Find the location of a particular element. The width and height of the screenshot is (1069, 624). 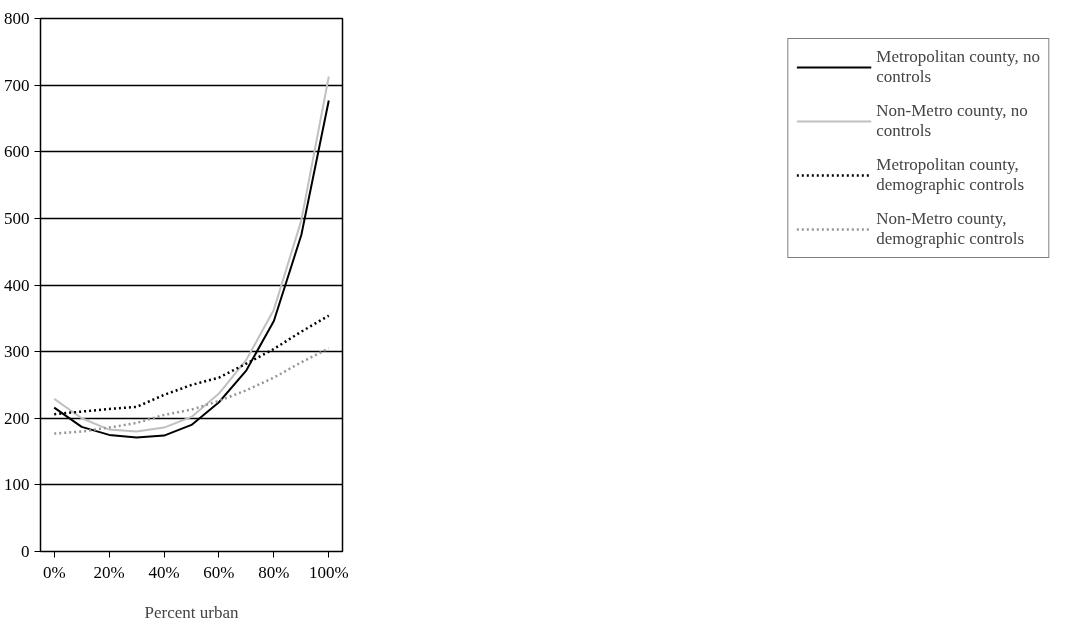

y-tick-label: 700 is located at coordinates (17, 85).